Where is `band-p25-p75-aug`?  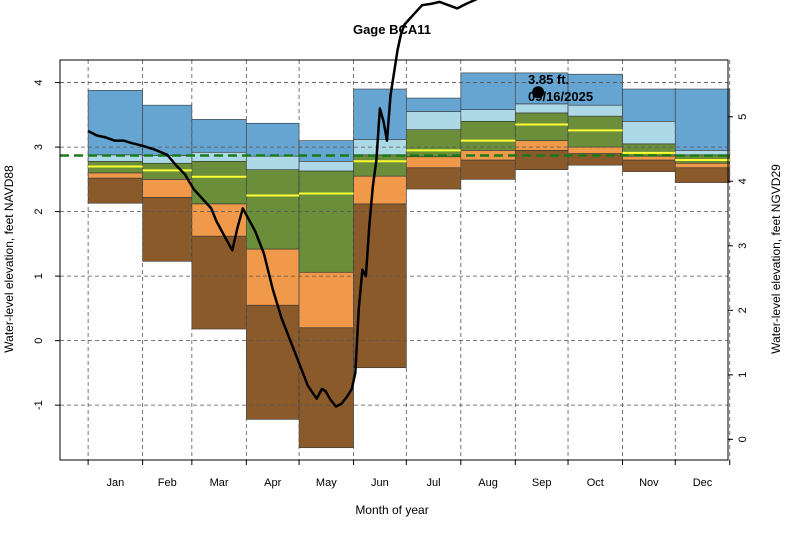 band-p25-p75-aug is located at coordinates (488, 135).